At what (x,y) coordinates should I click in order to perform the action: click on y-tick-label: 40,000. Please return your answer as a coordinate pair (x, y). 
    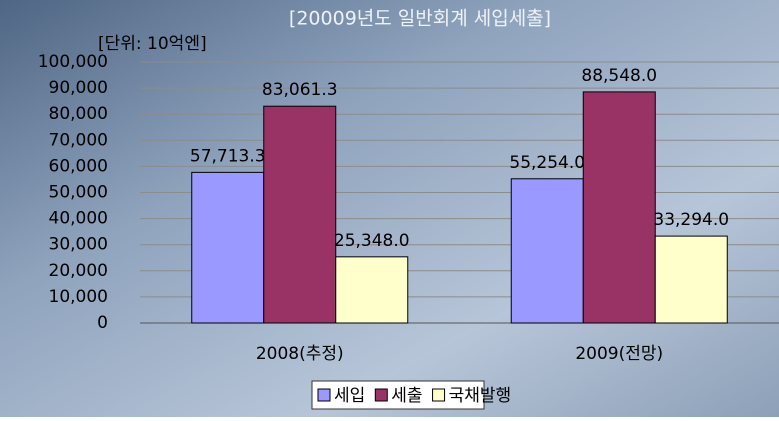
    Looking at the image, I should click on (78, 219).